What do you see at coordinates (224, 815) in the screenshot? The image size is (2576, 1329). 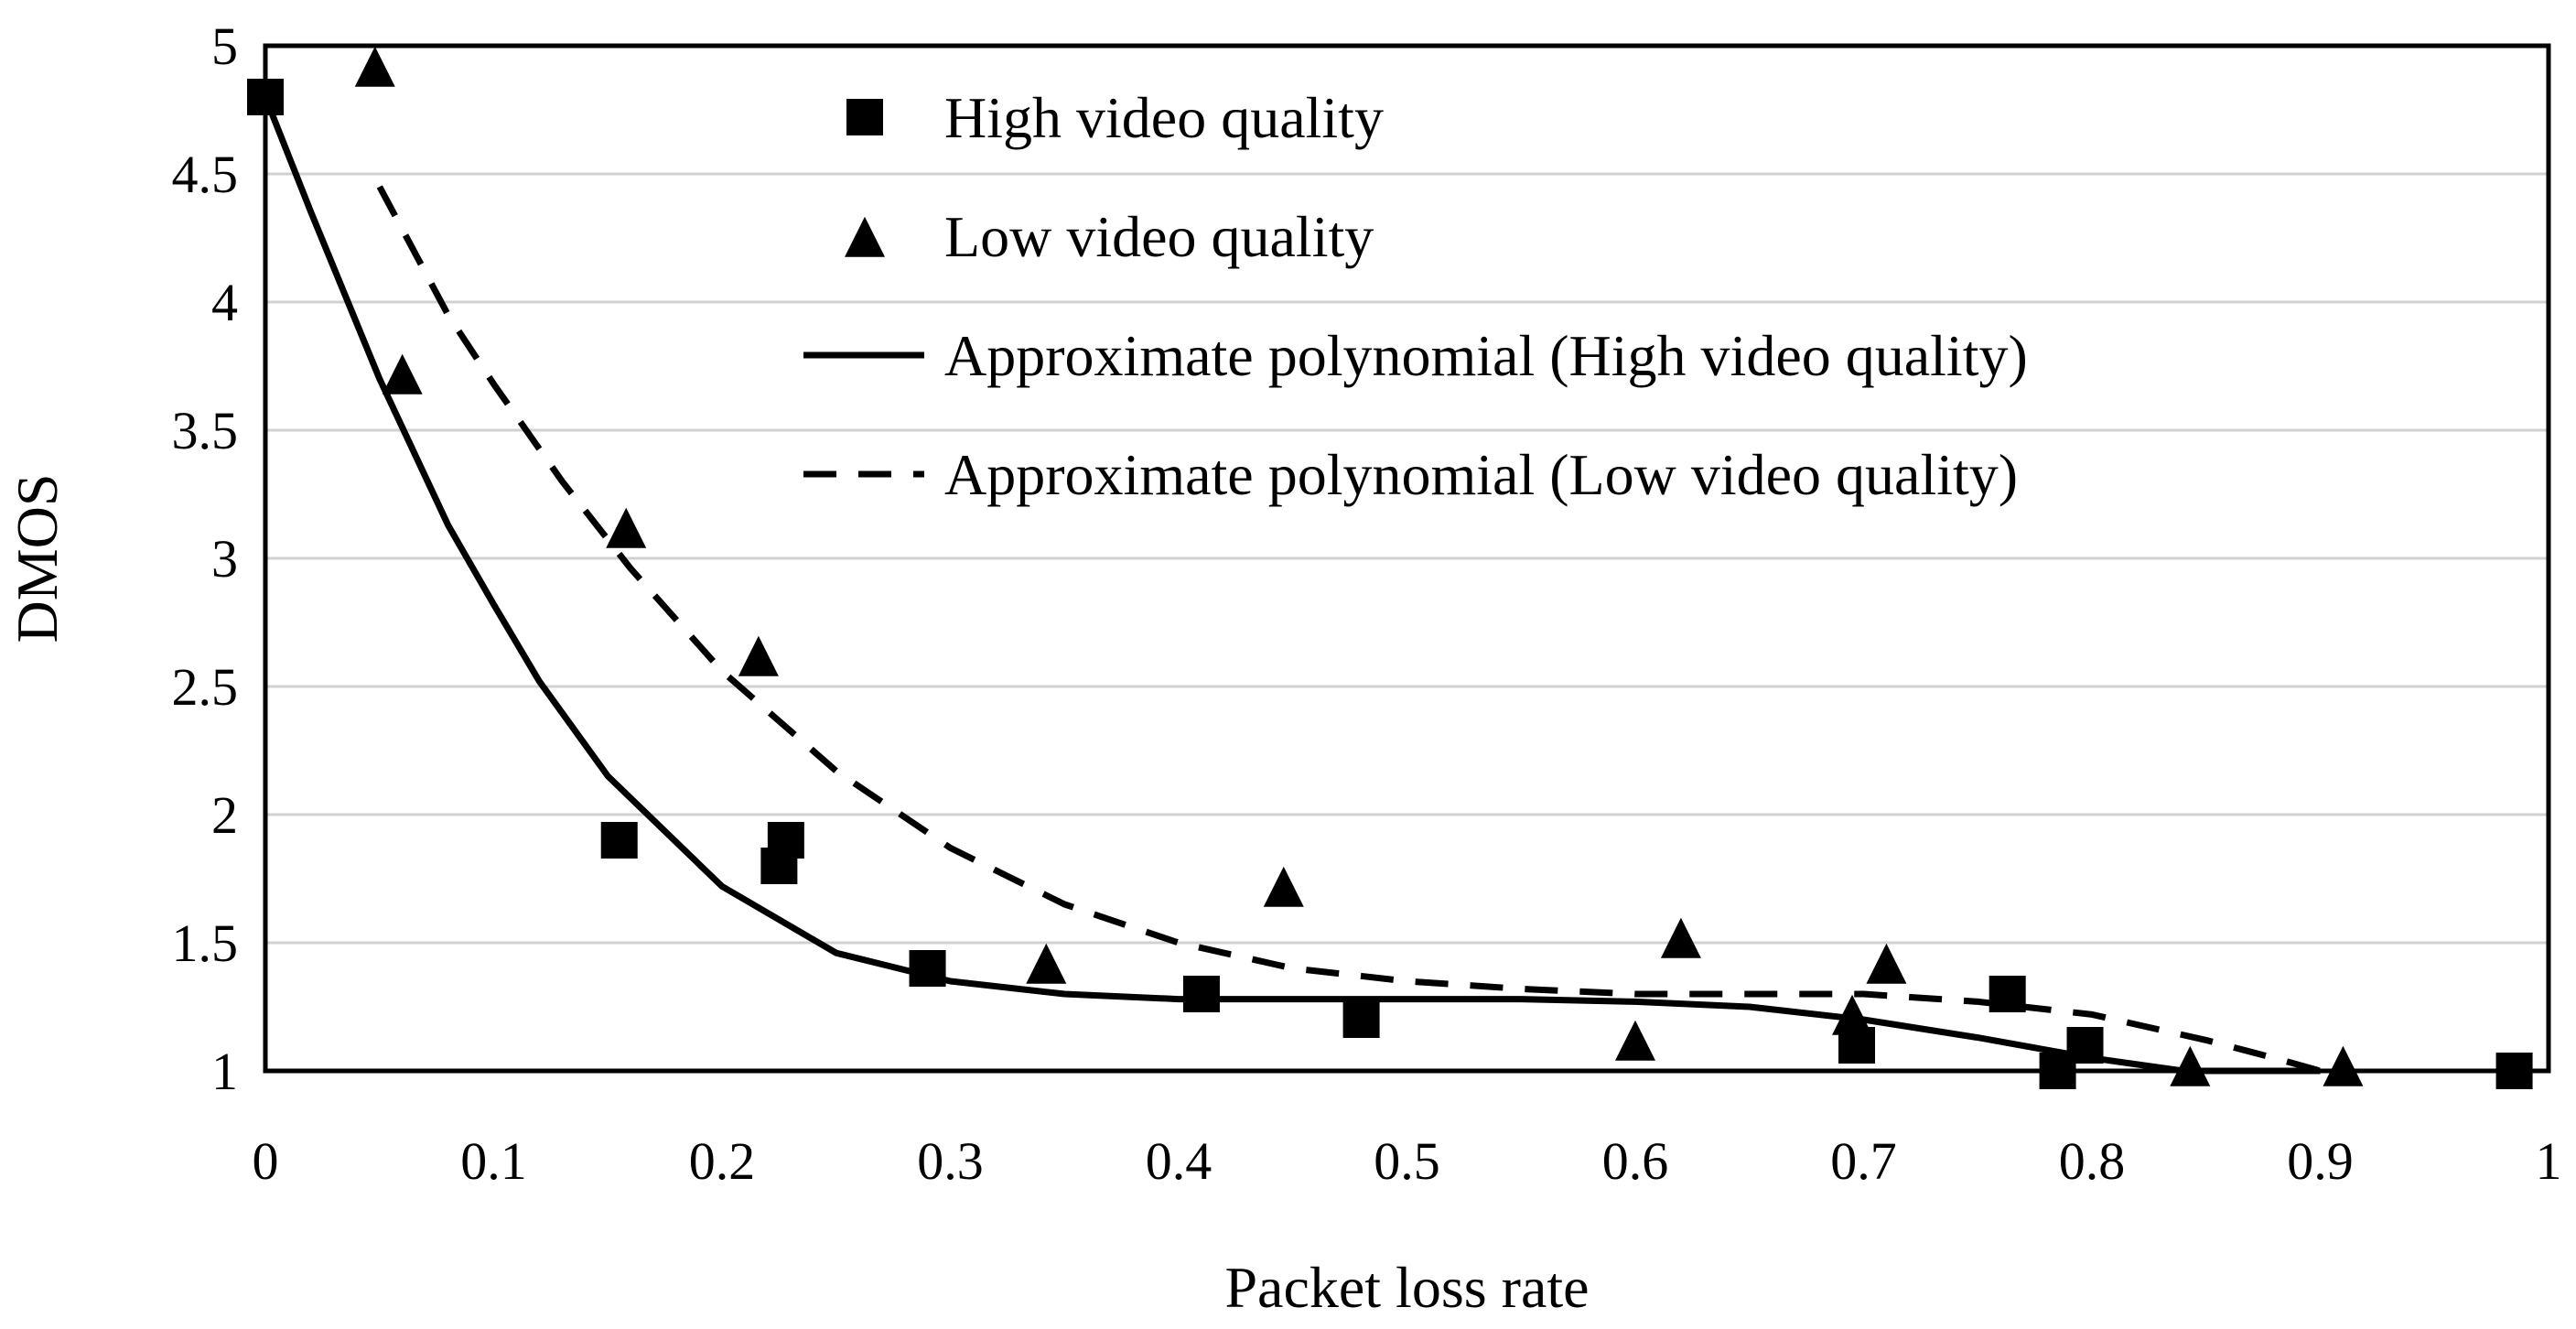 I see `y-tick-label-2: 2` at bounding box center [224, 815].